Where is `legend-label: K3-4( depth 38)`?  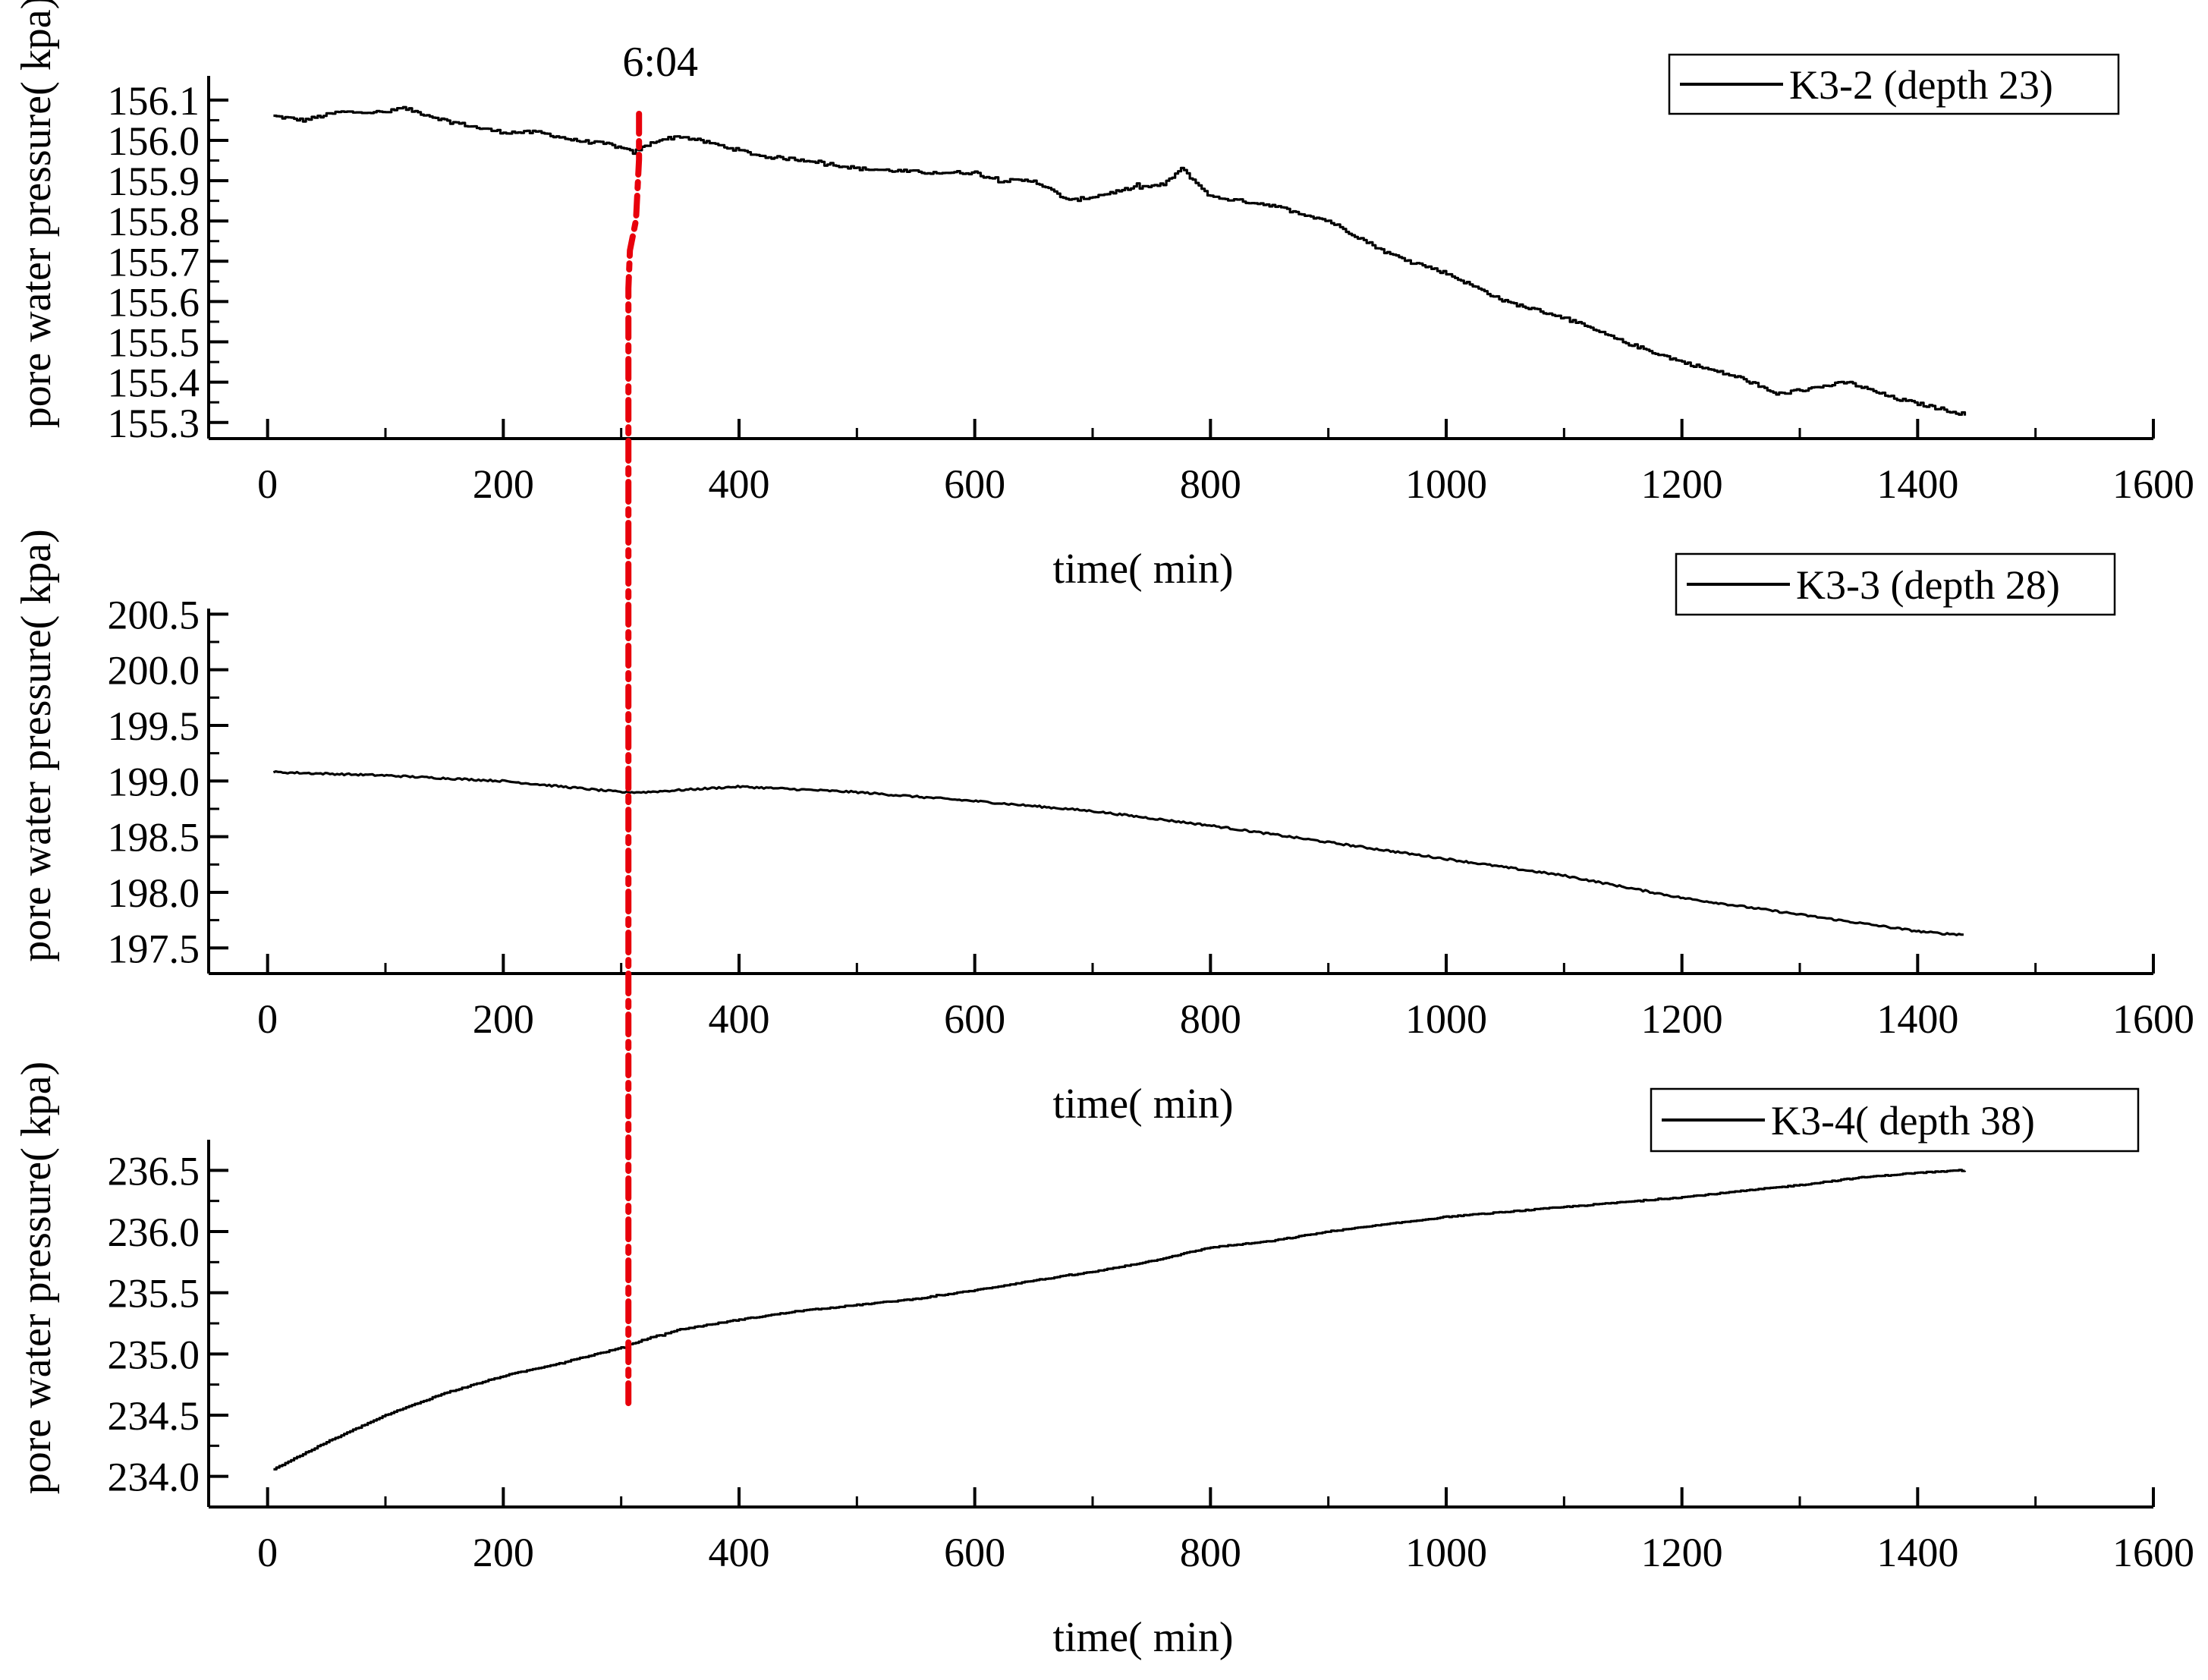 legend-label: K3-4( depth 38) is located at coordinates (1903, 1121).